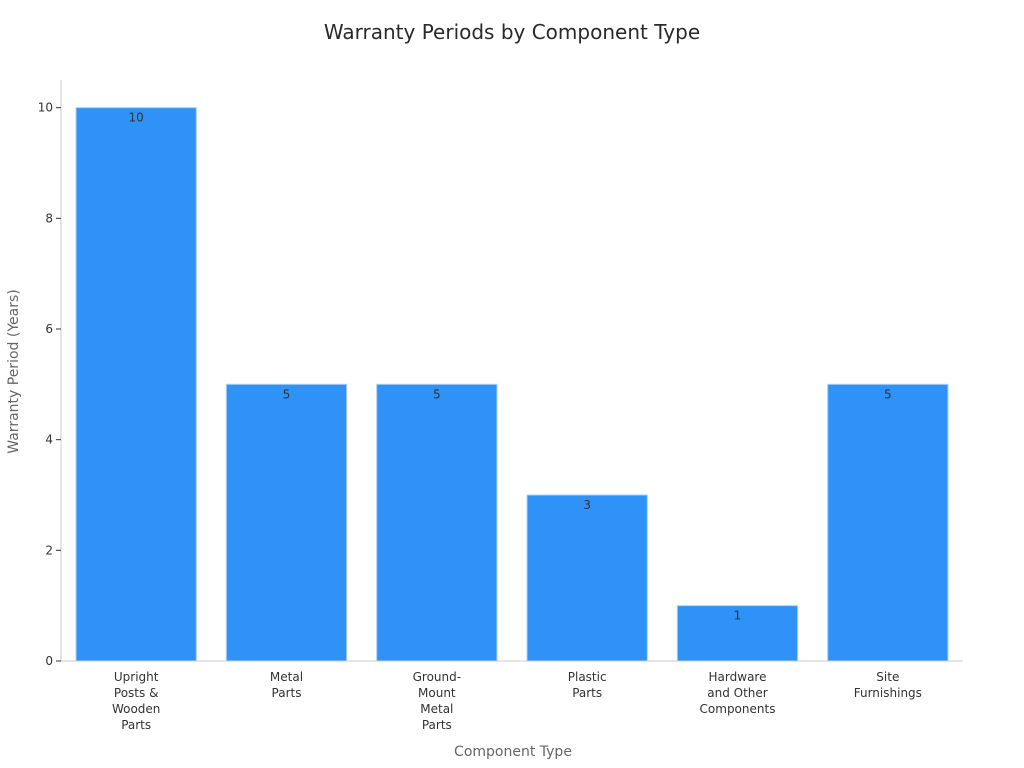  What do you see at coordinates (136, 709) in the screenshot?
I see `x-tick-label-line: Wooden` at bounding box center [136, 709].